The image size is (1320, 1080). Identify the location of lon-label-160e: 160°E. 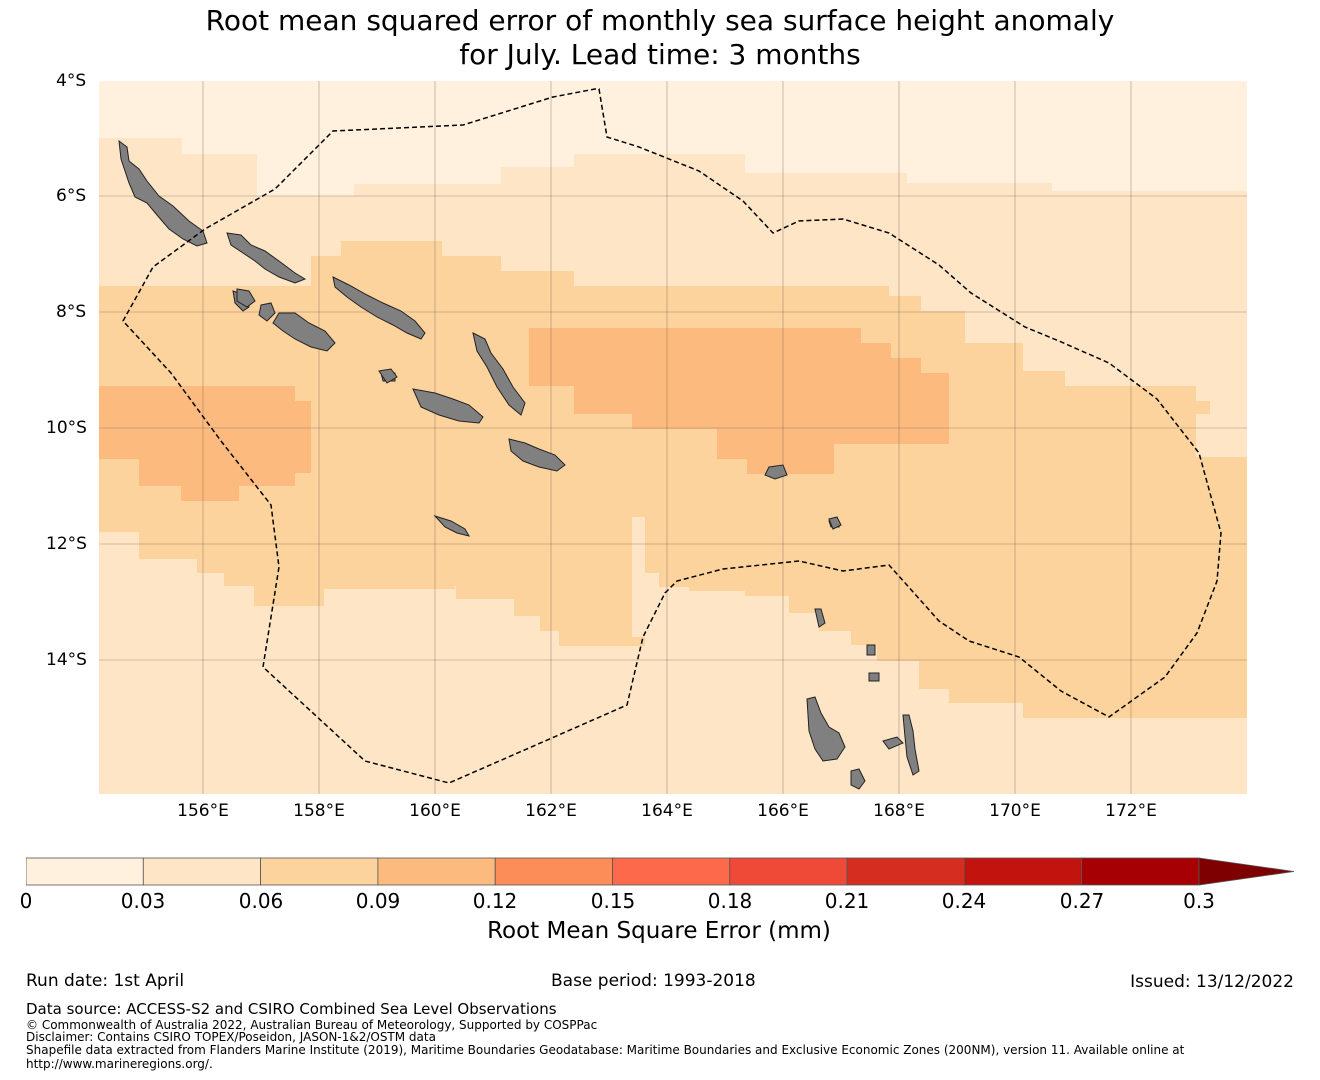
(435, 811).